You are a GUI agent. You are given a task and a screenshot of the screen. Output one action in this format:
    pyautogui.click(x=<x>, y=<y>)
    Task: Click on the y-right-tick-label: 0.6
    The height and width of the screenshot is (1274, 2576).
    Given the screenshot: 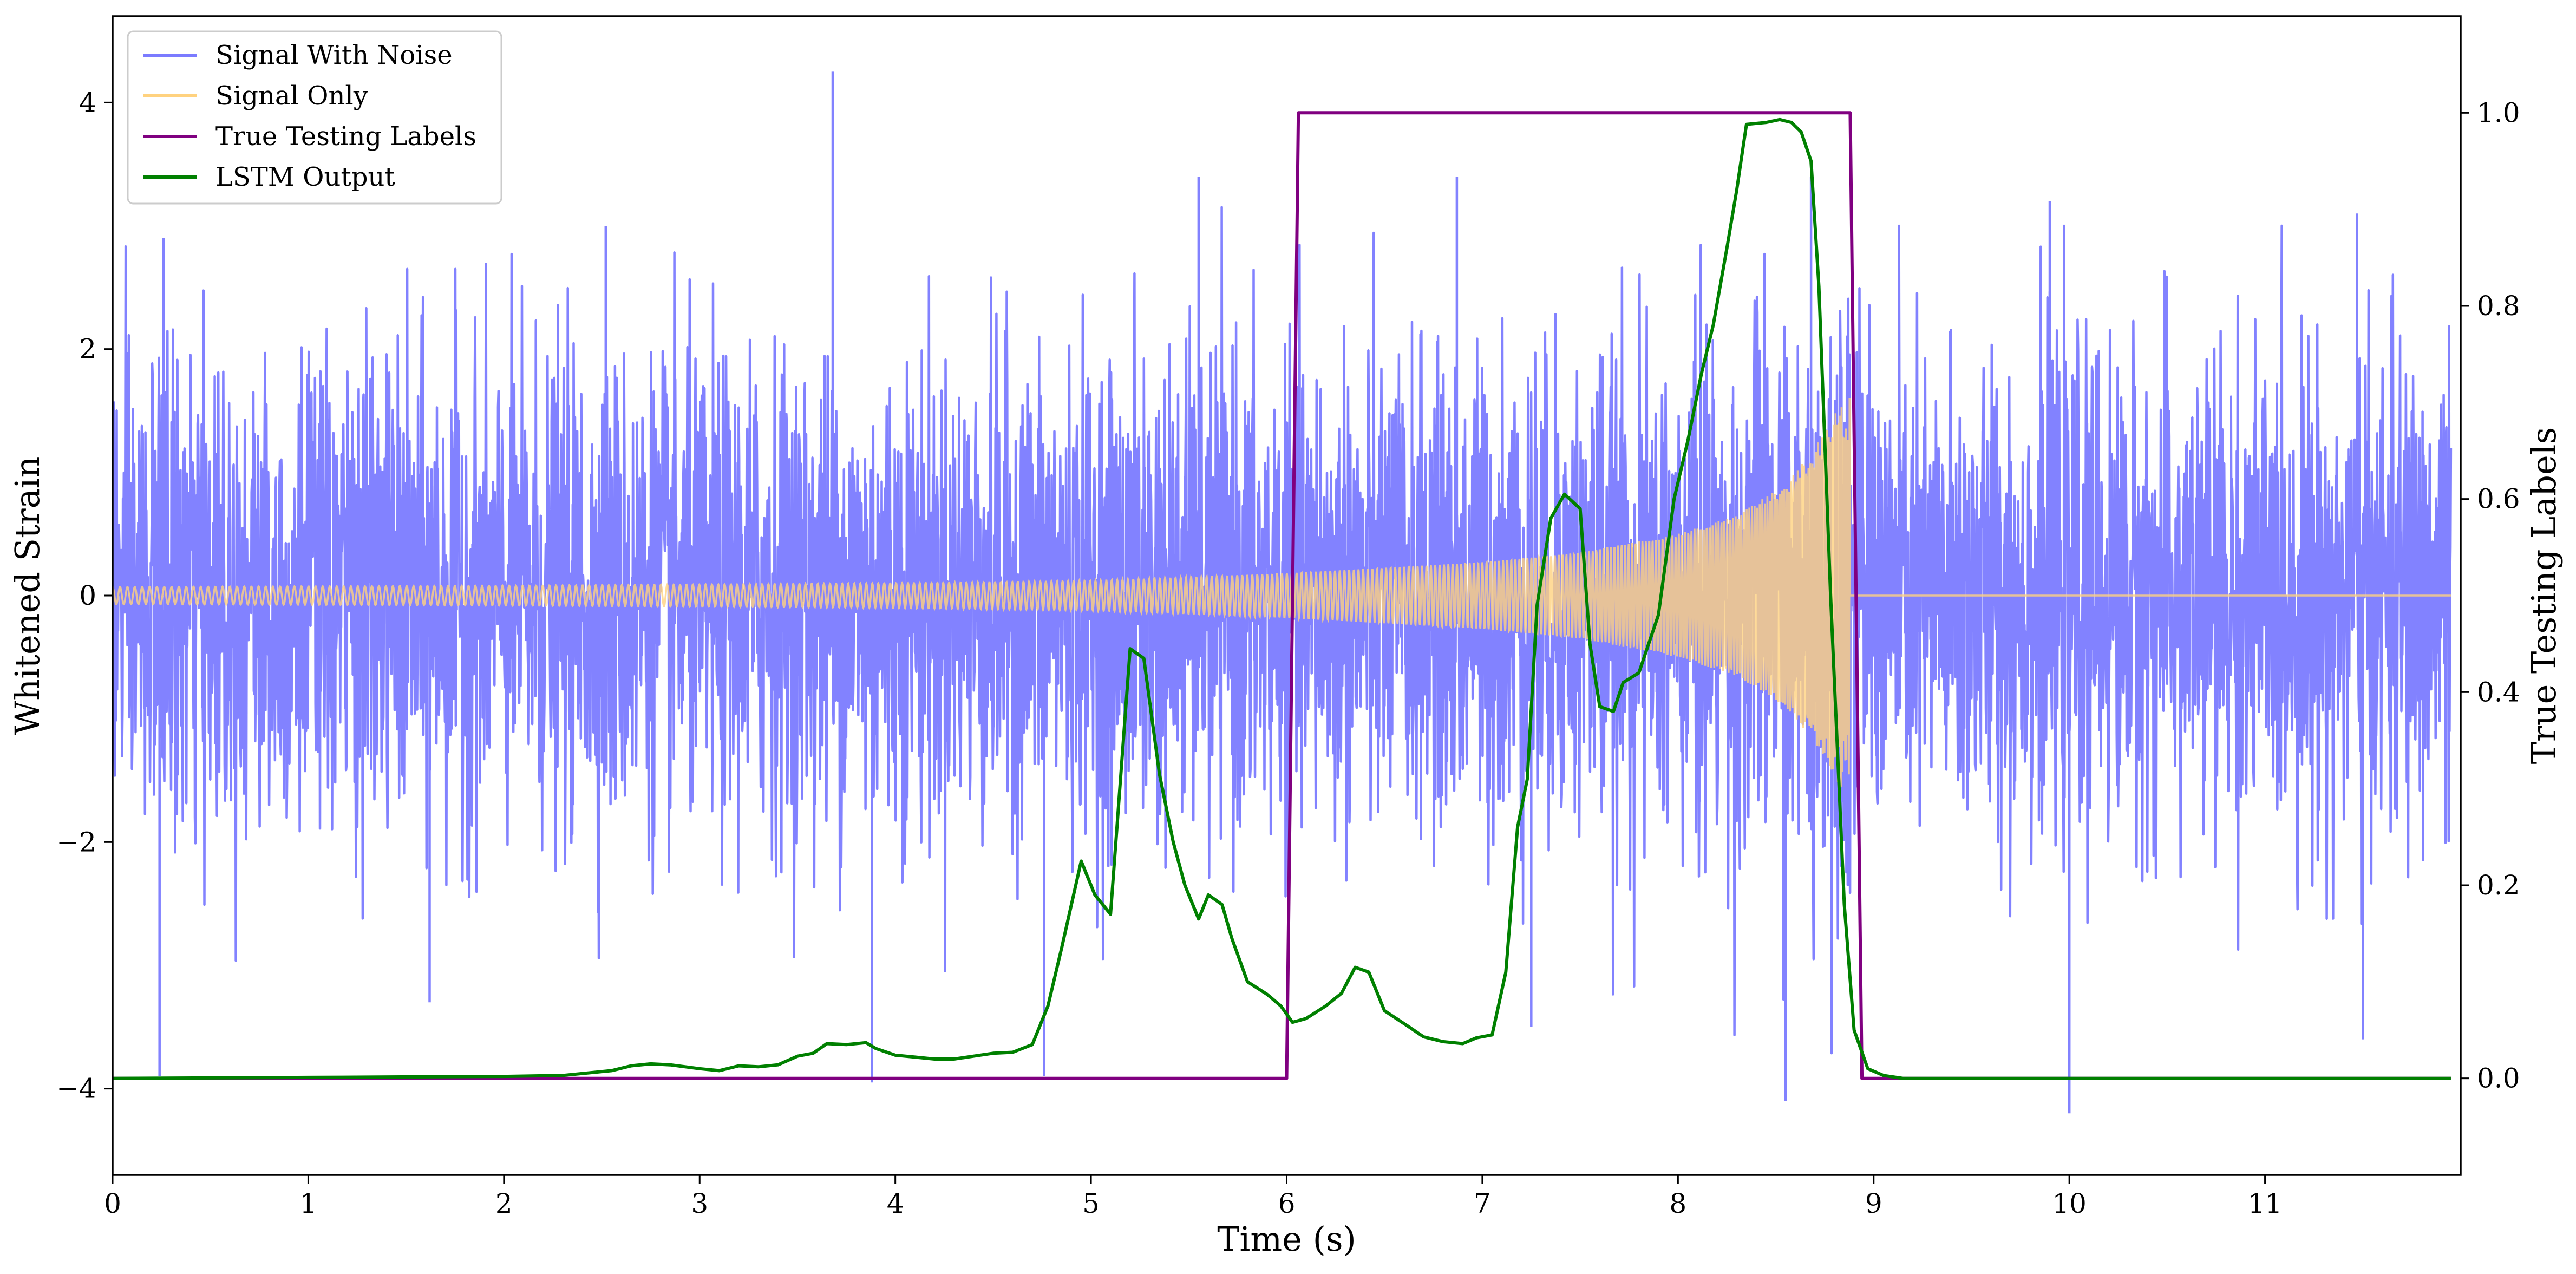 What is the action you would take?
    pyautogui.click(x=2498, y=499)
    